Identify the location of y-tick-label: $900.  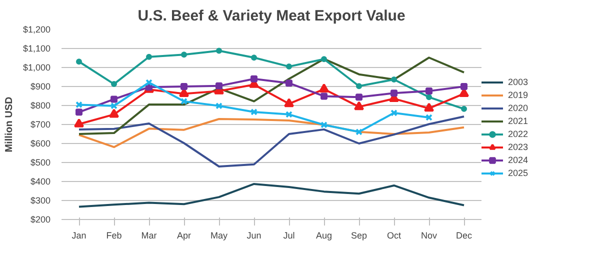
(40, 87).